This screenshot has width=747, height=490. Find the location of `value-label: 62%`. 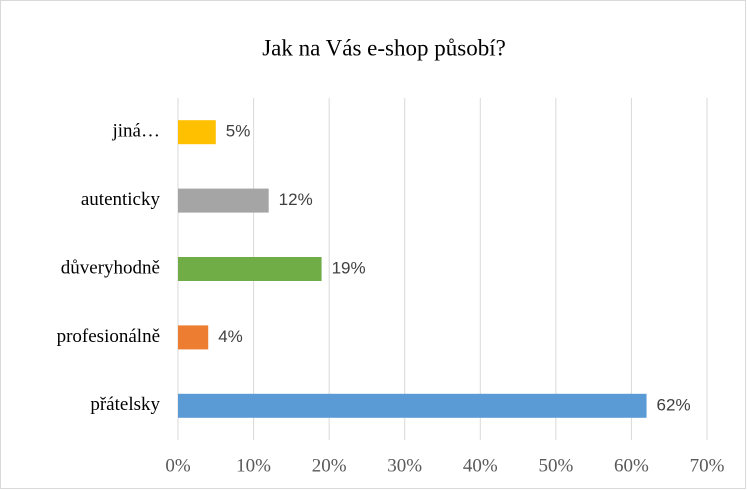

value-label: 62% is located at coordinates (674, 404).